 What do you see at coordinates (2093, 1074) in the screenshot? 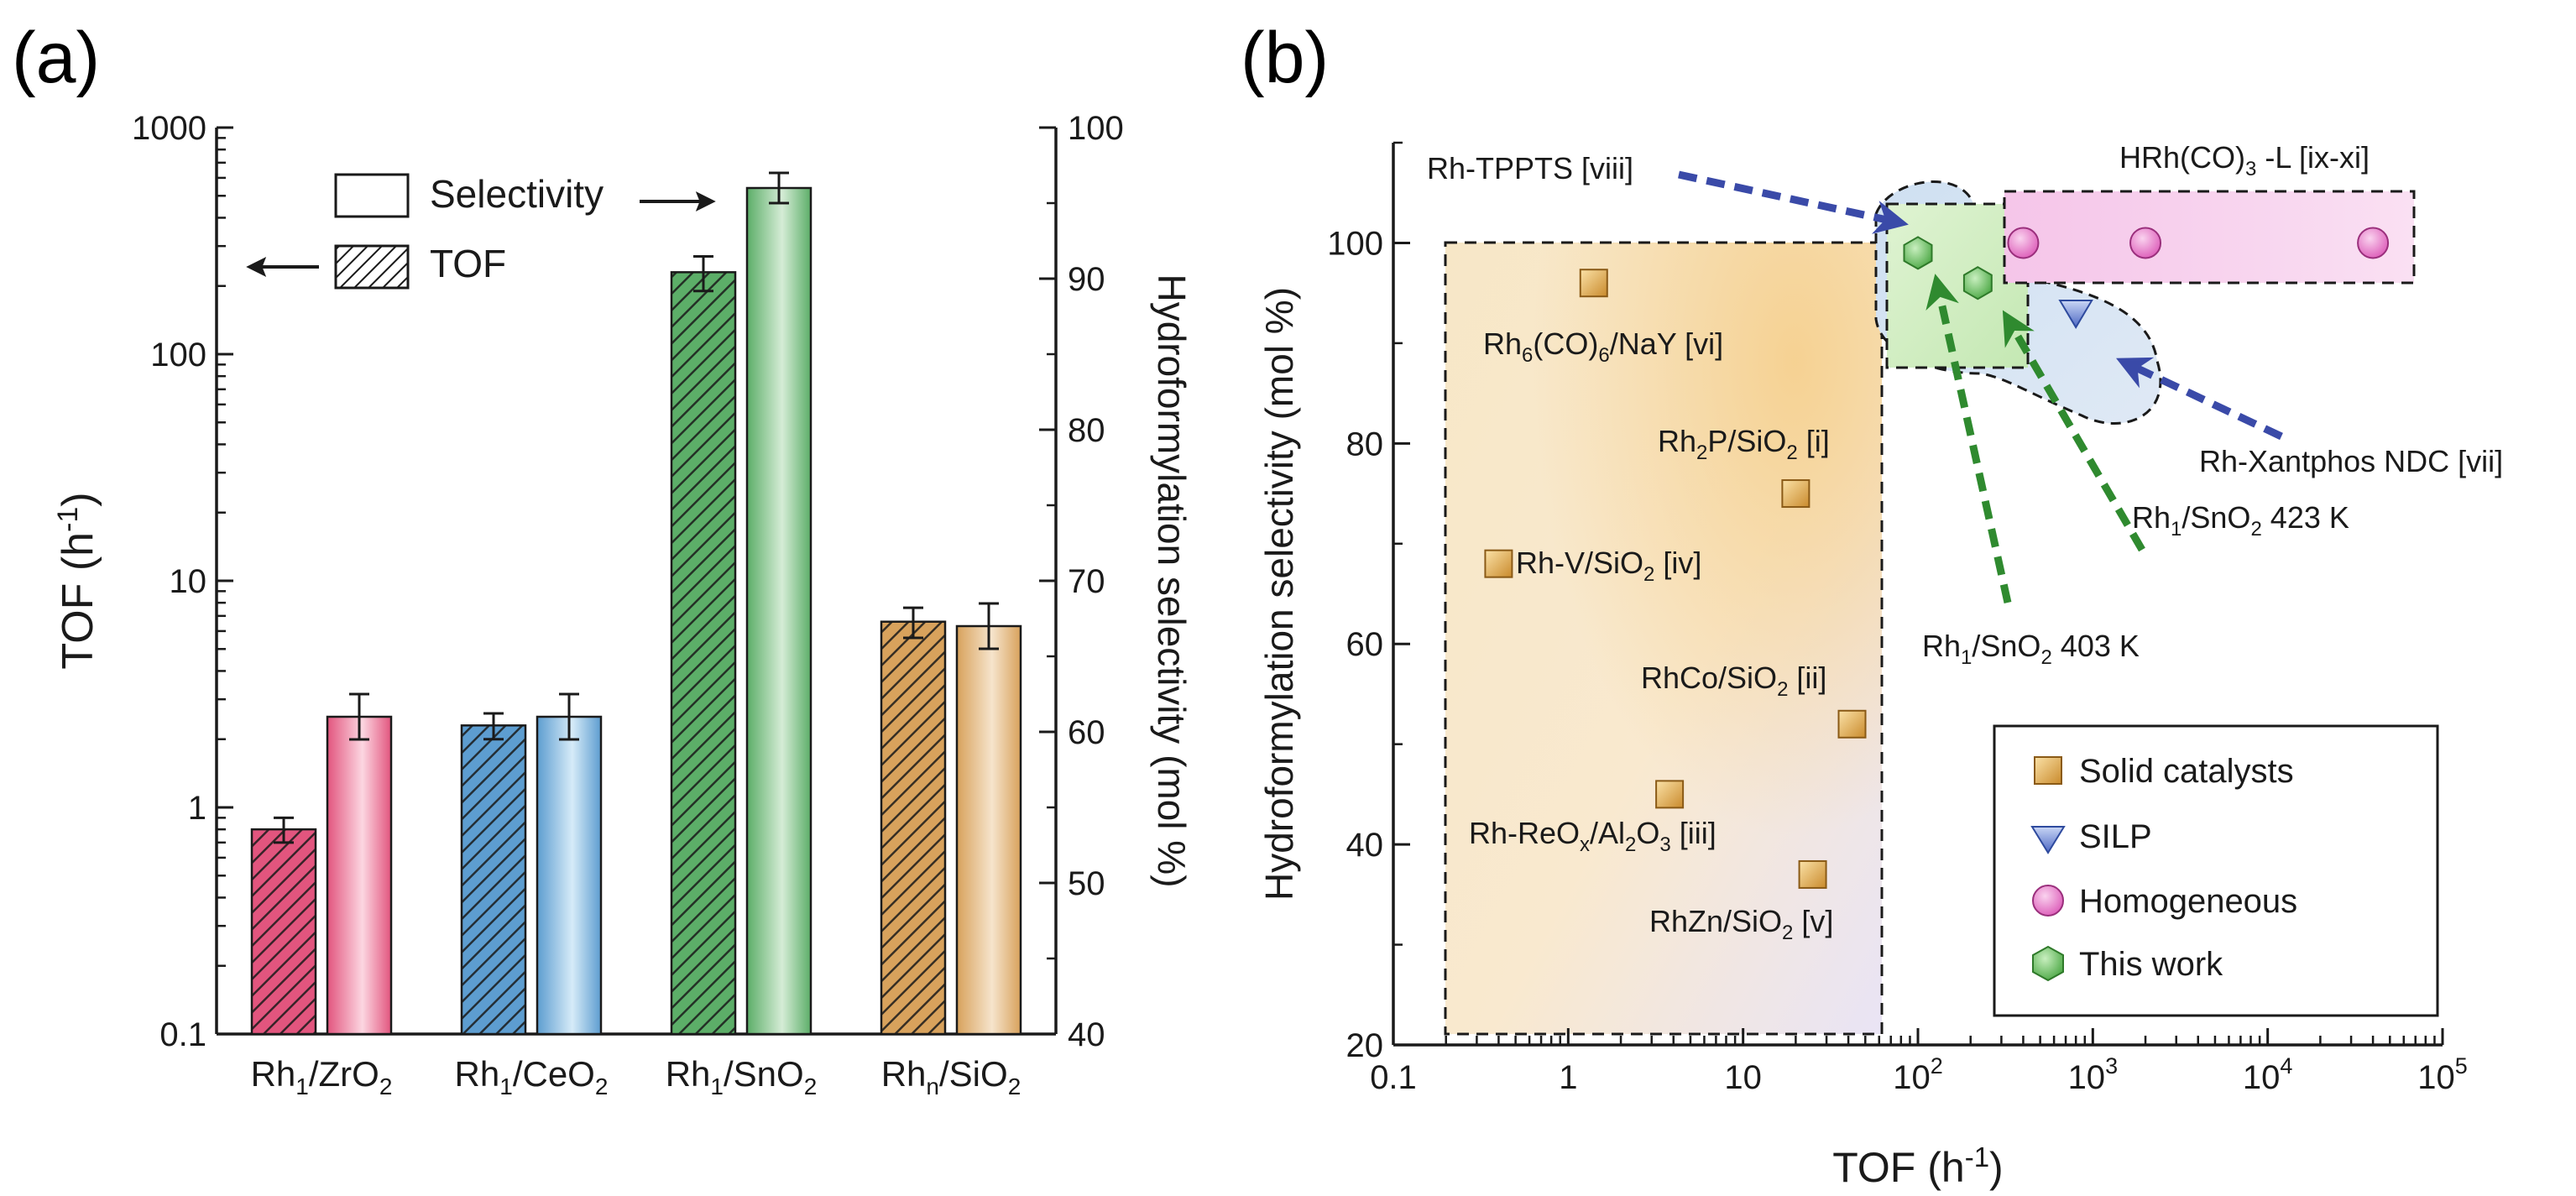
I see `x-tick-label: 10³` at bounding box center [2093, 1074].